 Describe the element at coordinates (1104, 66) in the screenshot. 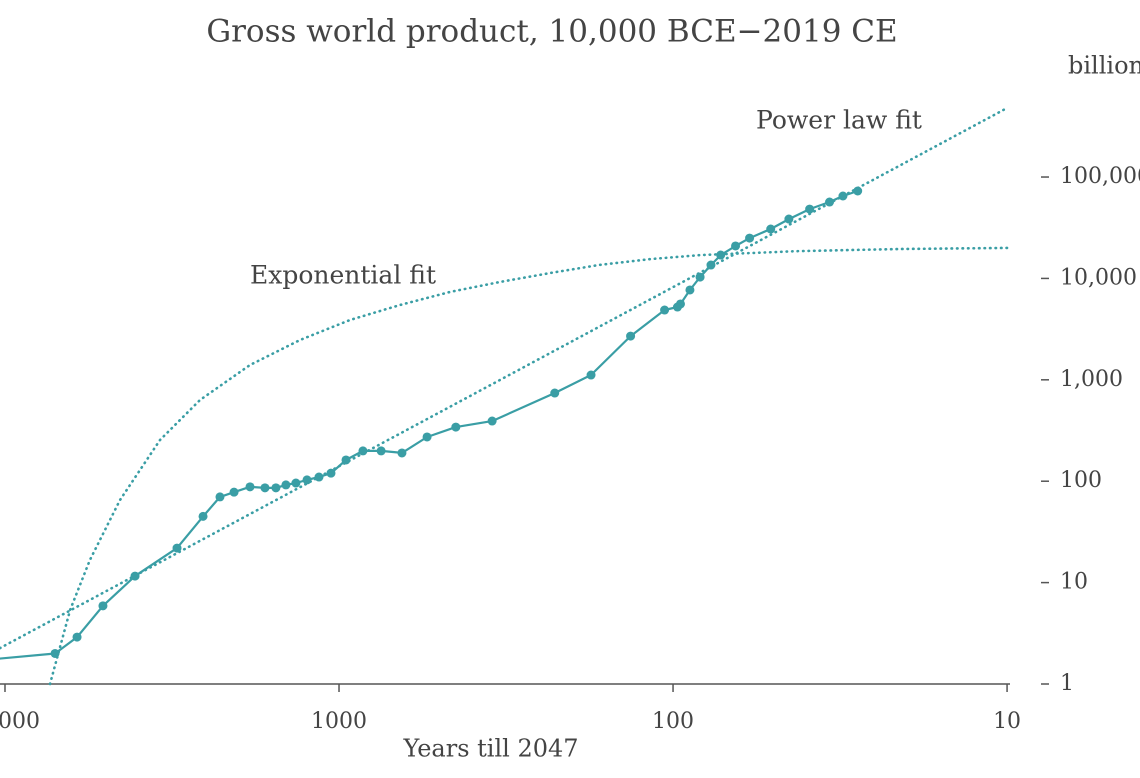

I see `y-axis-label: billions` at that location.